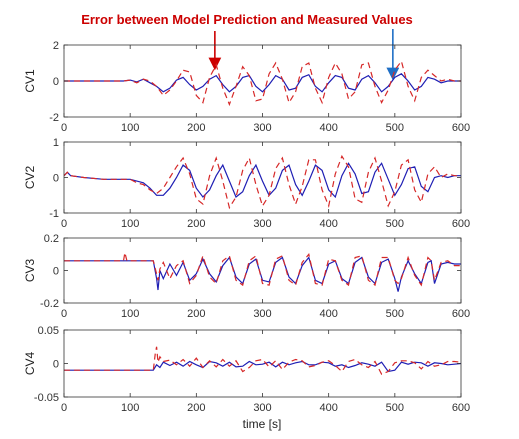 This screenshot has width=519, height=439. I want to click on y-tick-label: 0.2, so click(51, 239).